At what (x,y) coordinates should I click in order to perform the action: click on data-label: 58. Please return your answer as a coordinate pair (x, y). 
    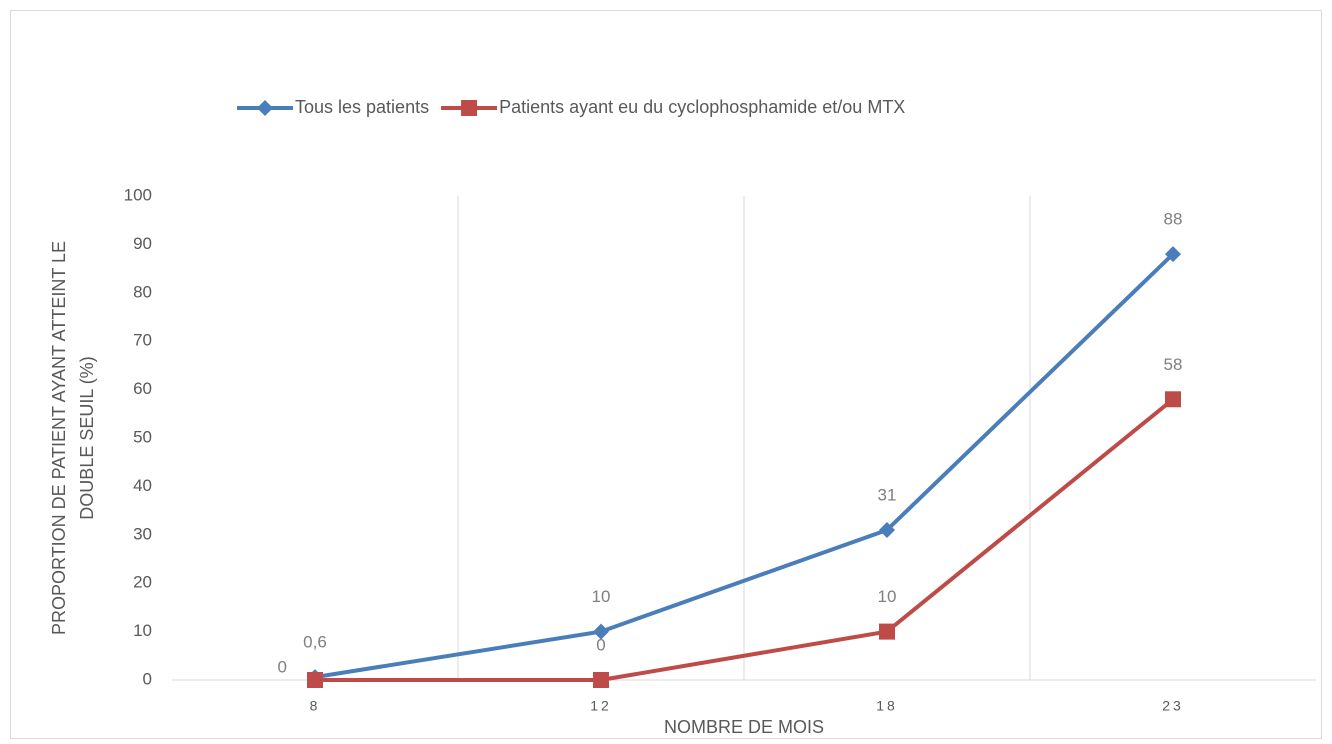
    Looking at the image, I should click on (1173, 364).